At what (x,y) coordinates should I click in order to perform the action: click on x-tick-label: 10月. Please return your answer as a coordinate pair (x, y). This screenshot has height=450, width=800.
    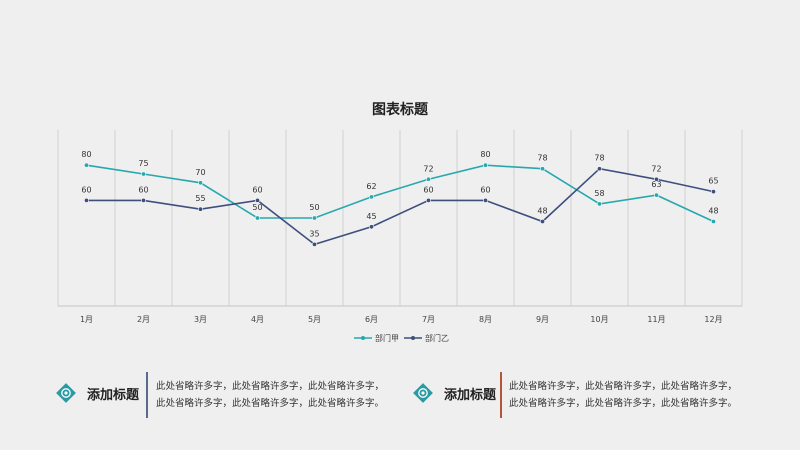
    Looking at the image, I should click on (599, 319).